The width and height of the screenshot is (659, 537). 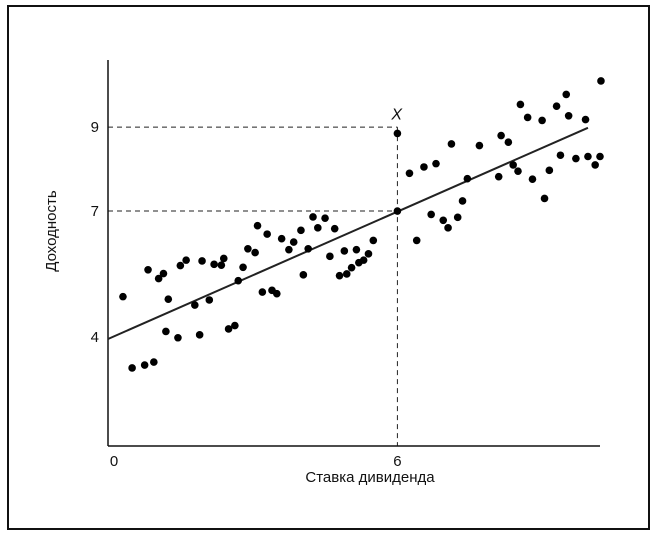 I want to click on x-tick-label: 6, so click(x=397, y=461).